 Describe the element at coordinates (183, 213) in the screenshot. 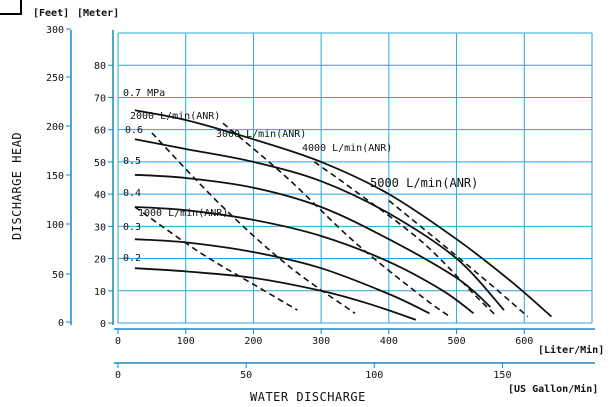

I see `label-1000-lmin: 1000 L/min(ANR)` at that location.